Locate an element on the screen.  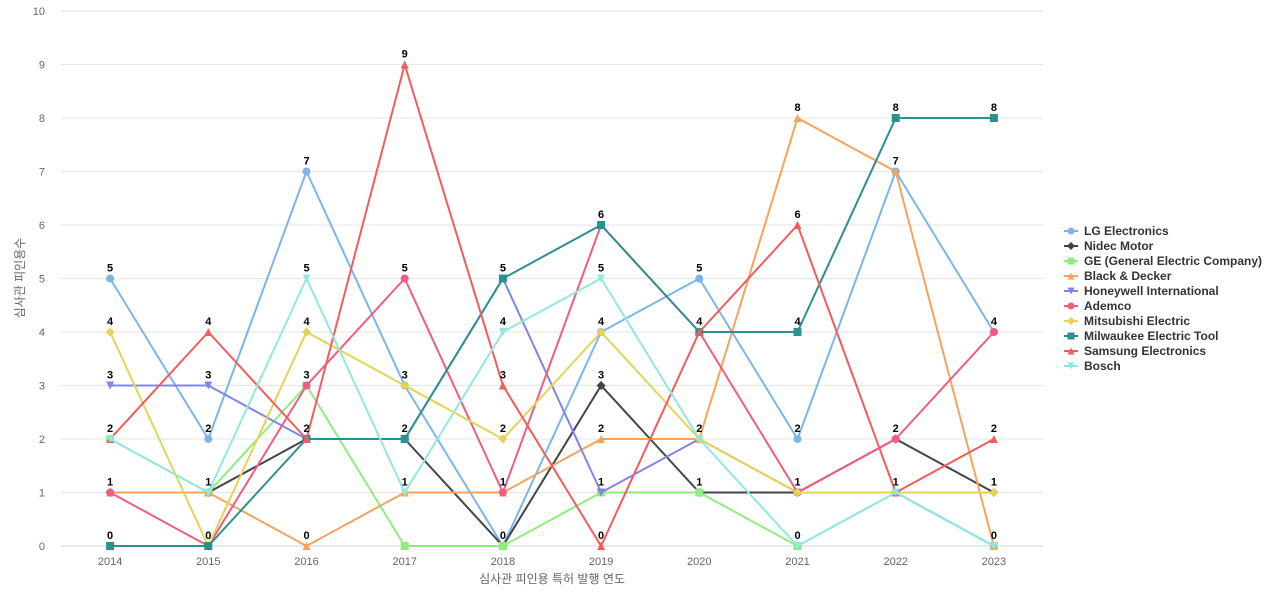
legend-item: Black & Decker is located at coordinates (1118, 276).